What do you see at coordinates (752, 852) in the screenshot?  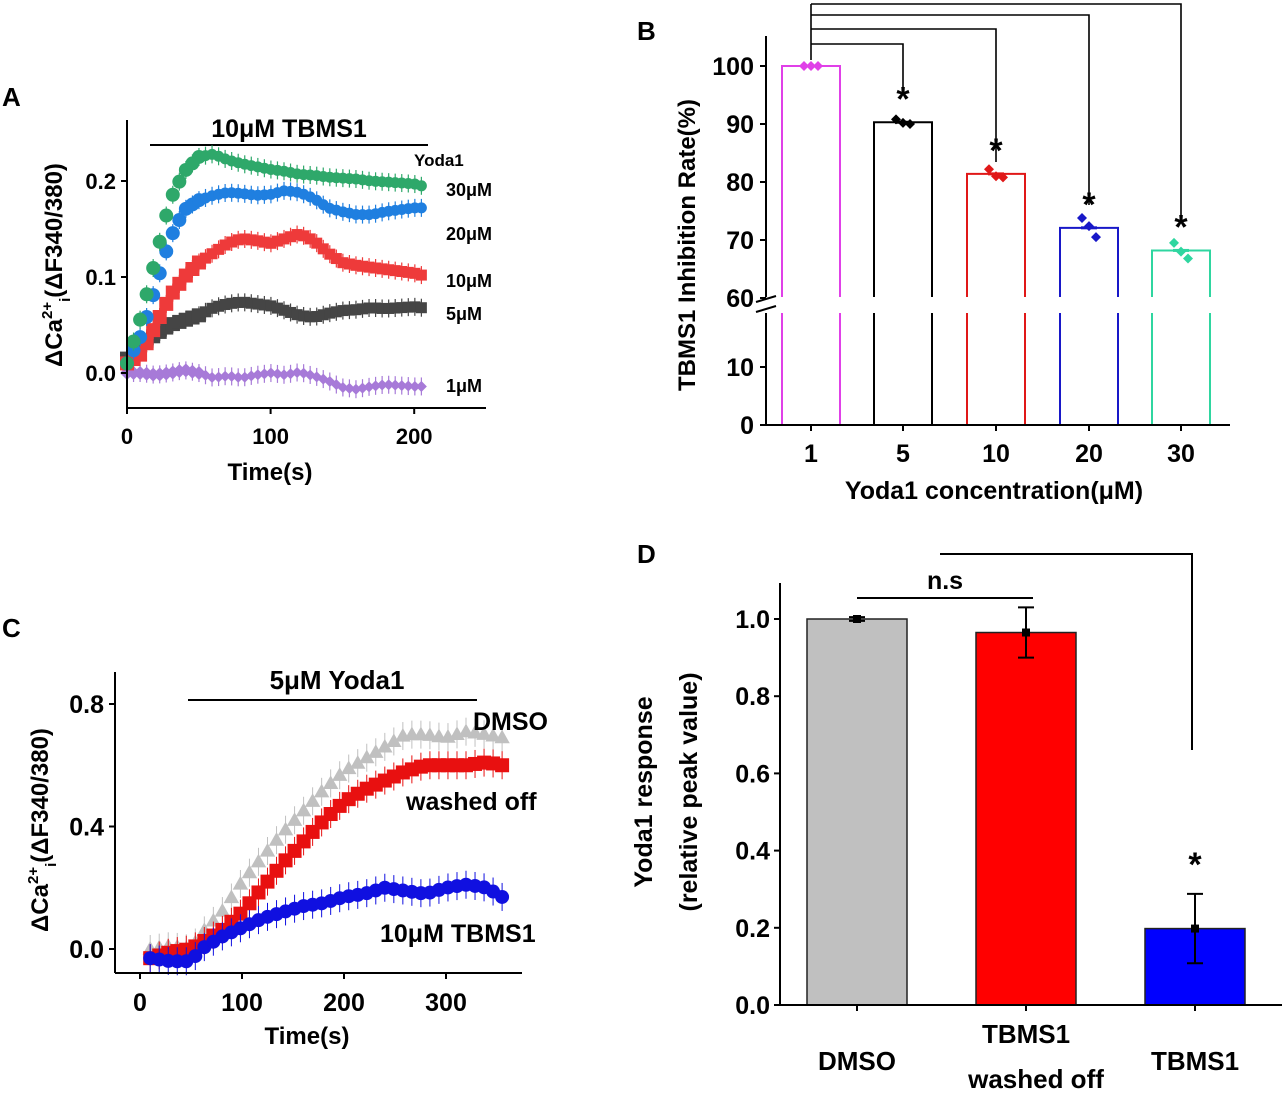 I see `d-y-tick-label: 0.4` at bounding box center [752, 852].